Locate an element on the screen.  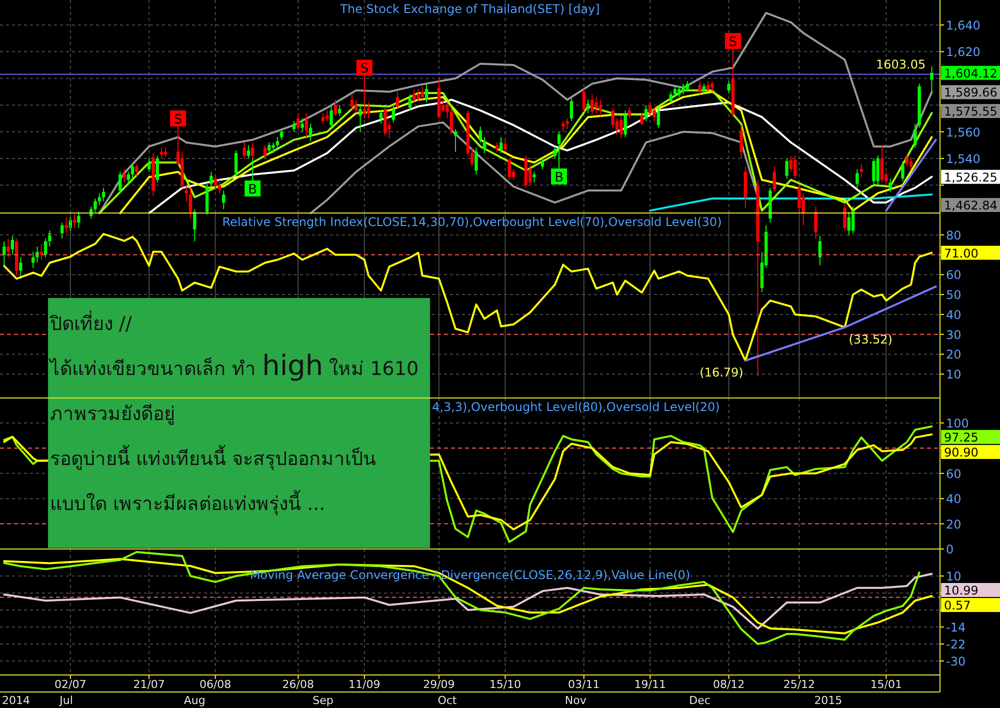
annotation: รอดูบ่ายนี้ แท่งเทียนนี้ จะสรุปออกมาเป็น is located at coordinates (213, 458).